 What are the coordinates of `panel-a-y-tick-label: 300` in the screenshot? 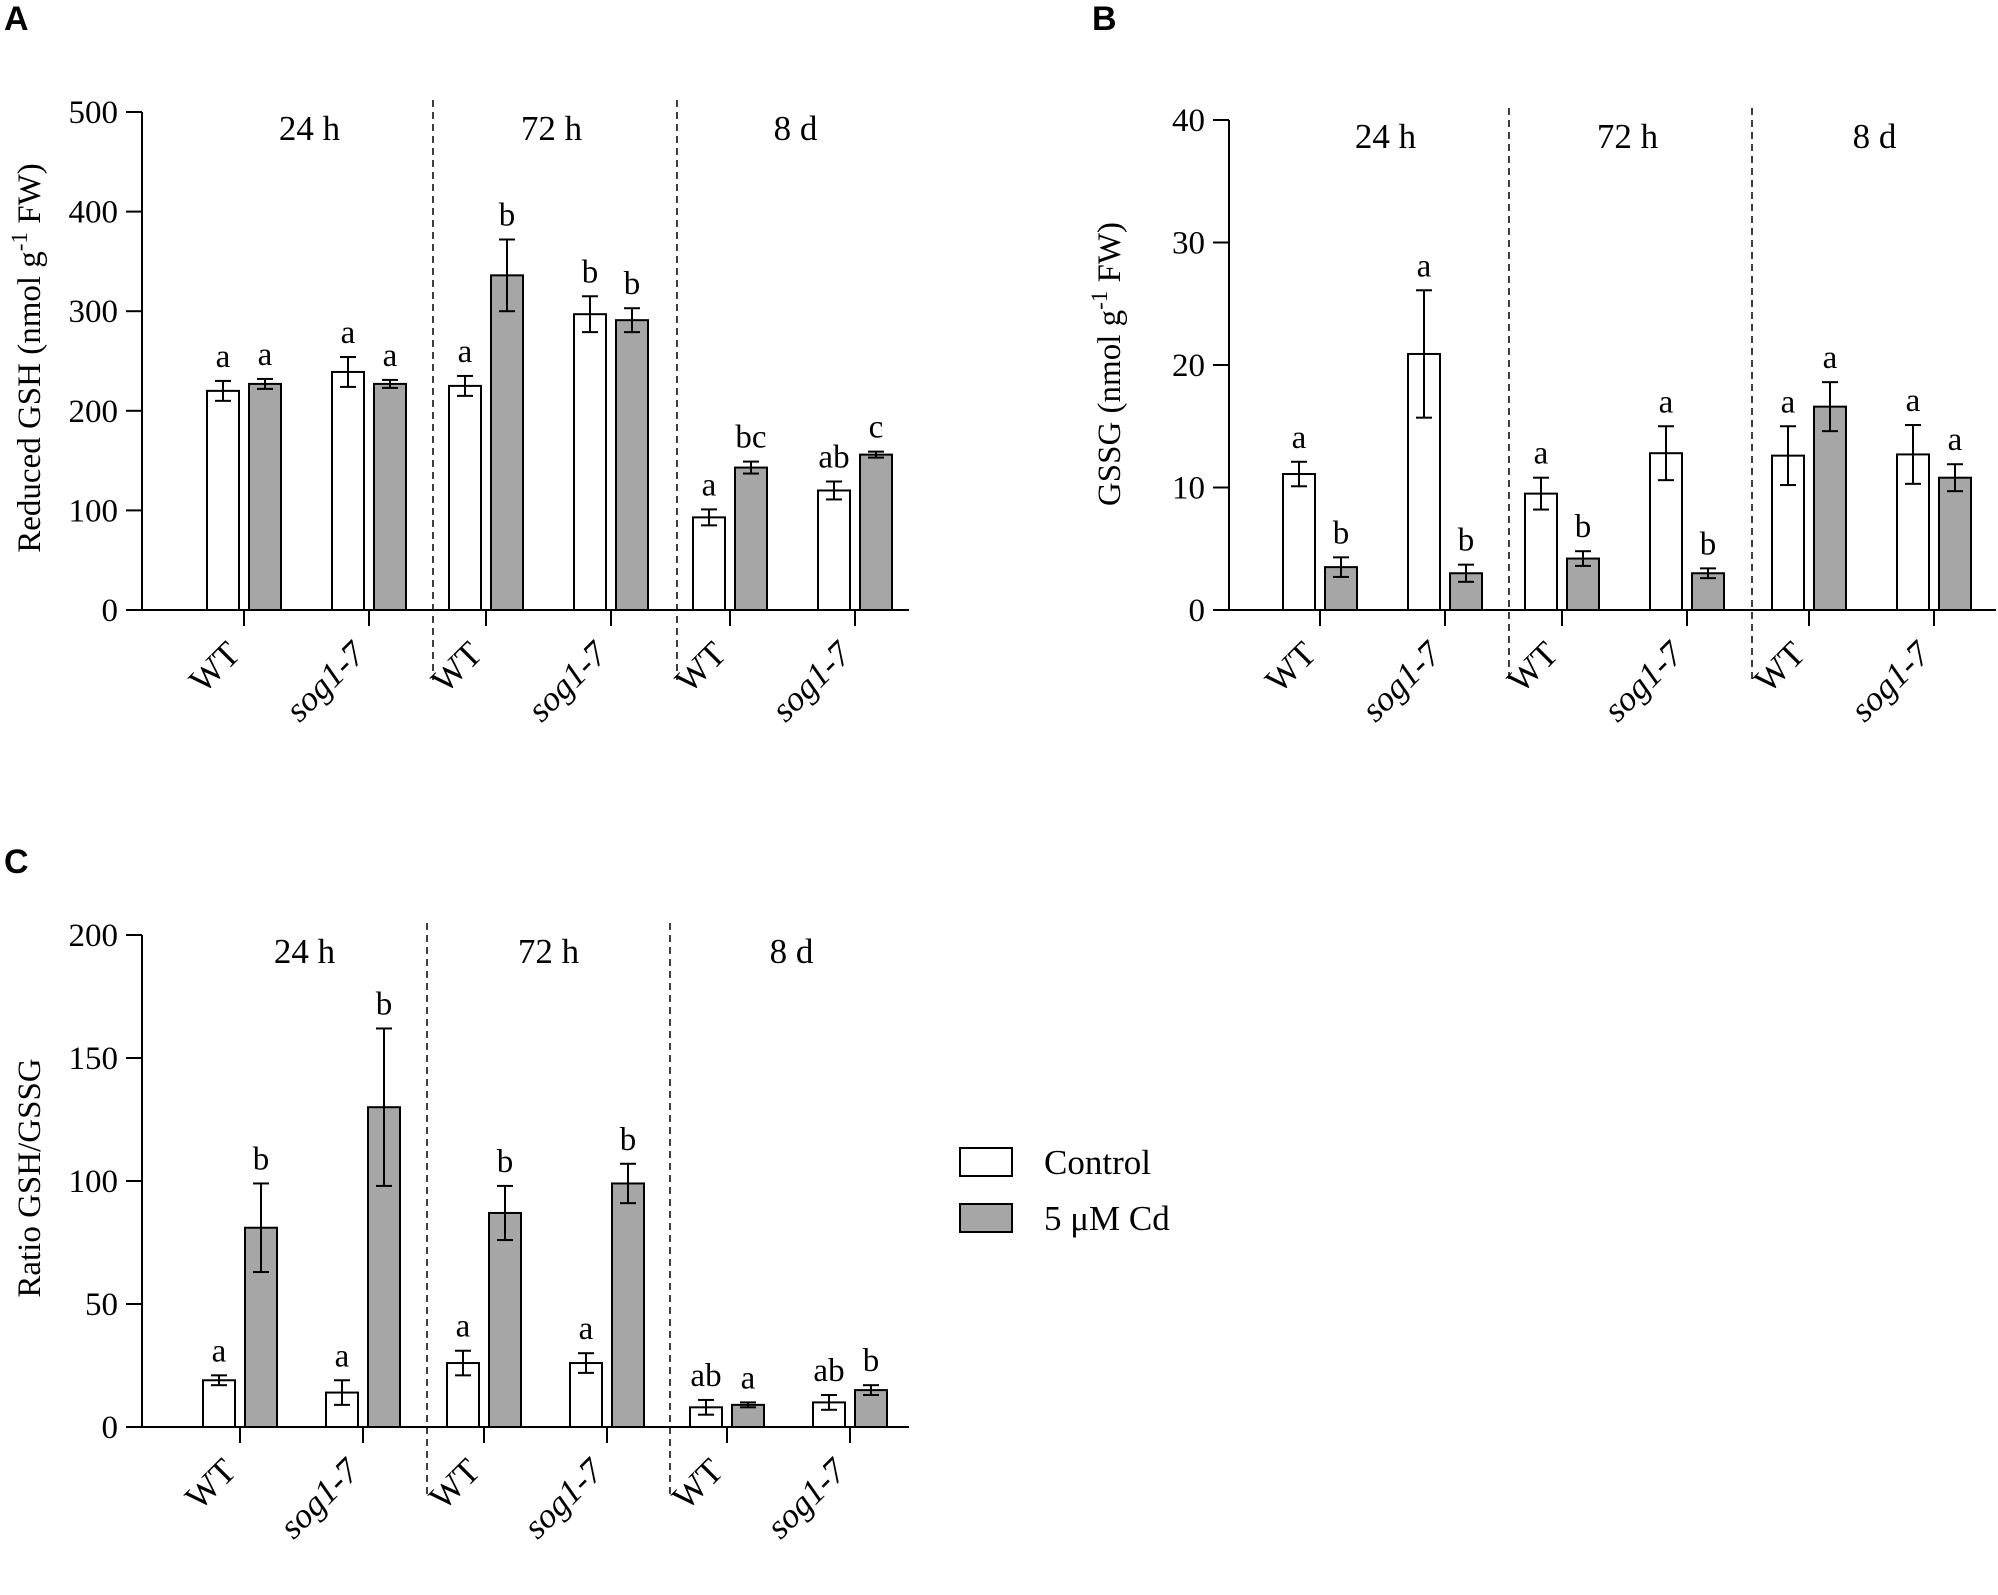 It's located at (94, 312).